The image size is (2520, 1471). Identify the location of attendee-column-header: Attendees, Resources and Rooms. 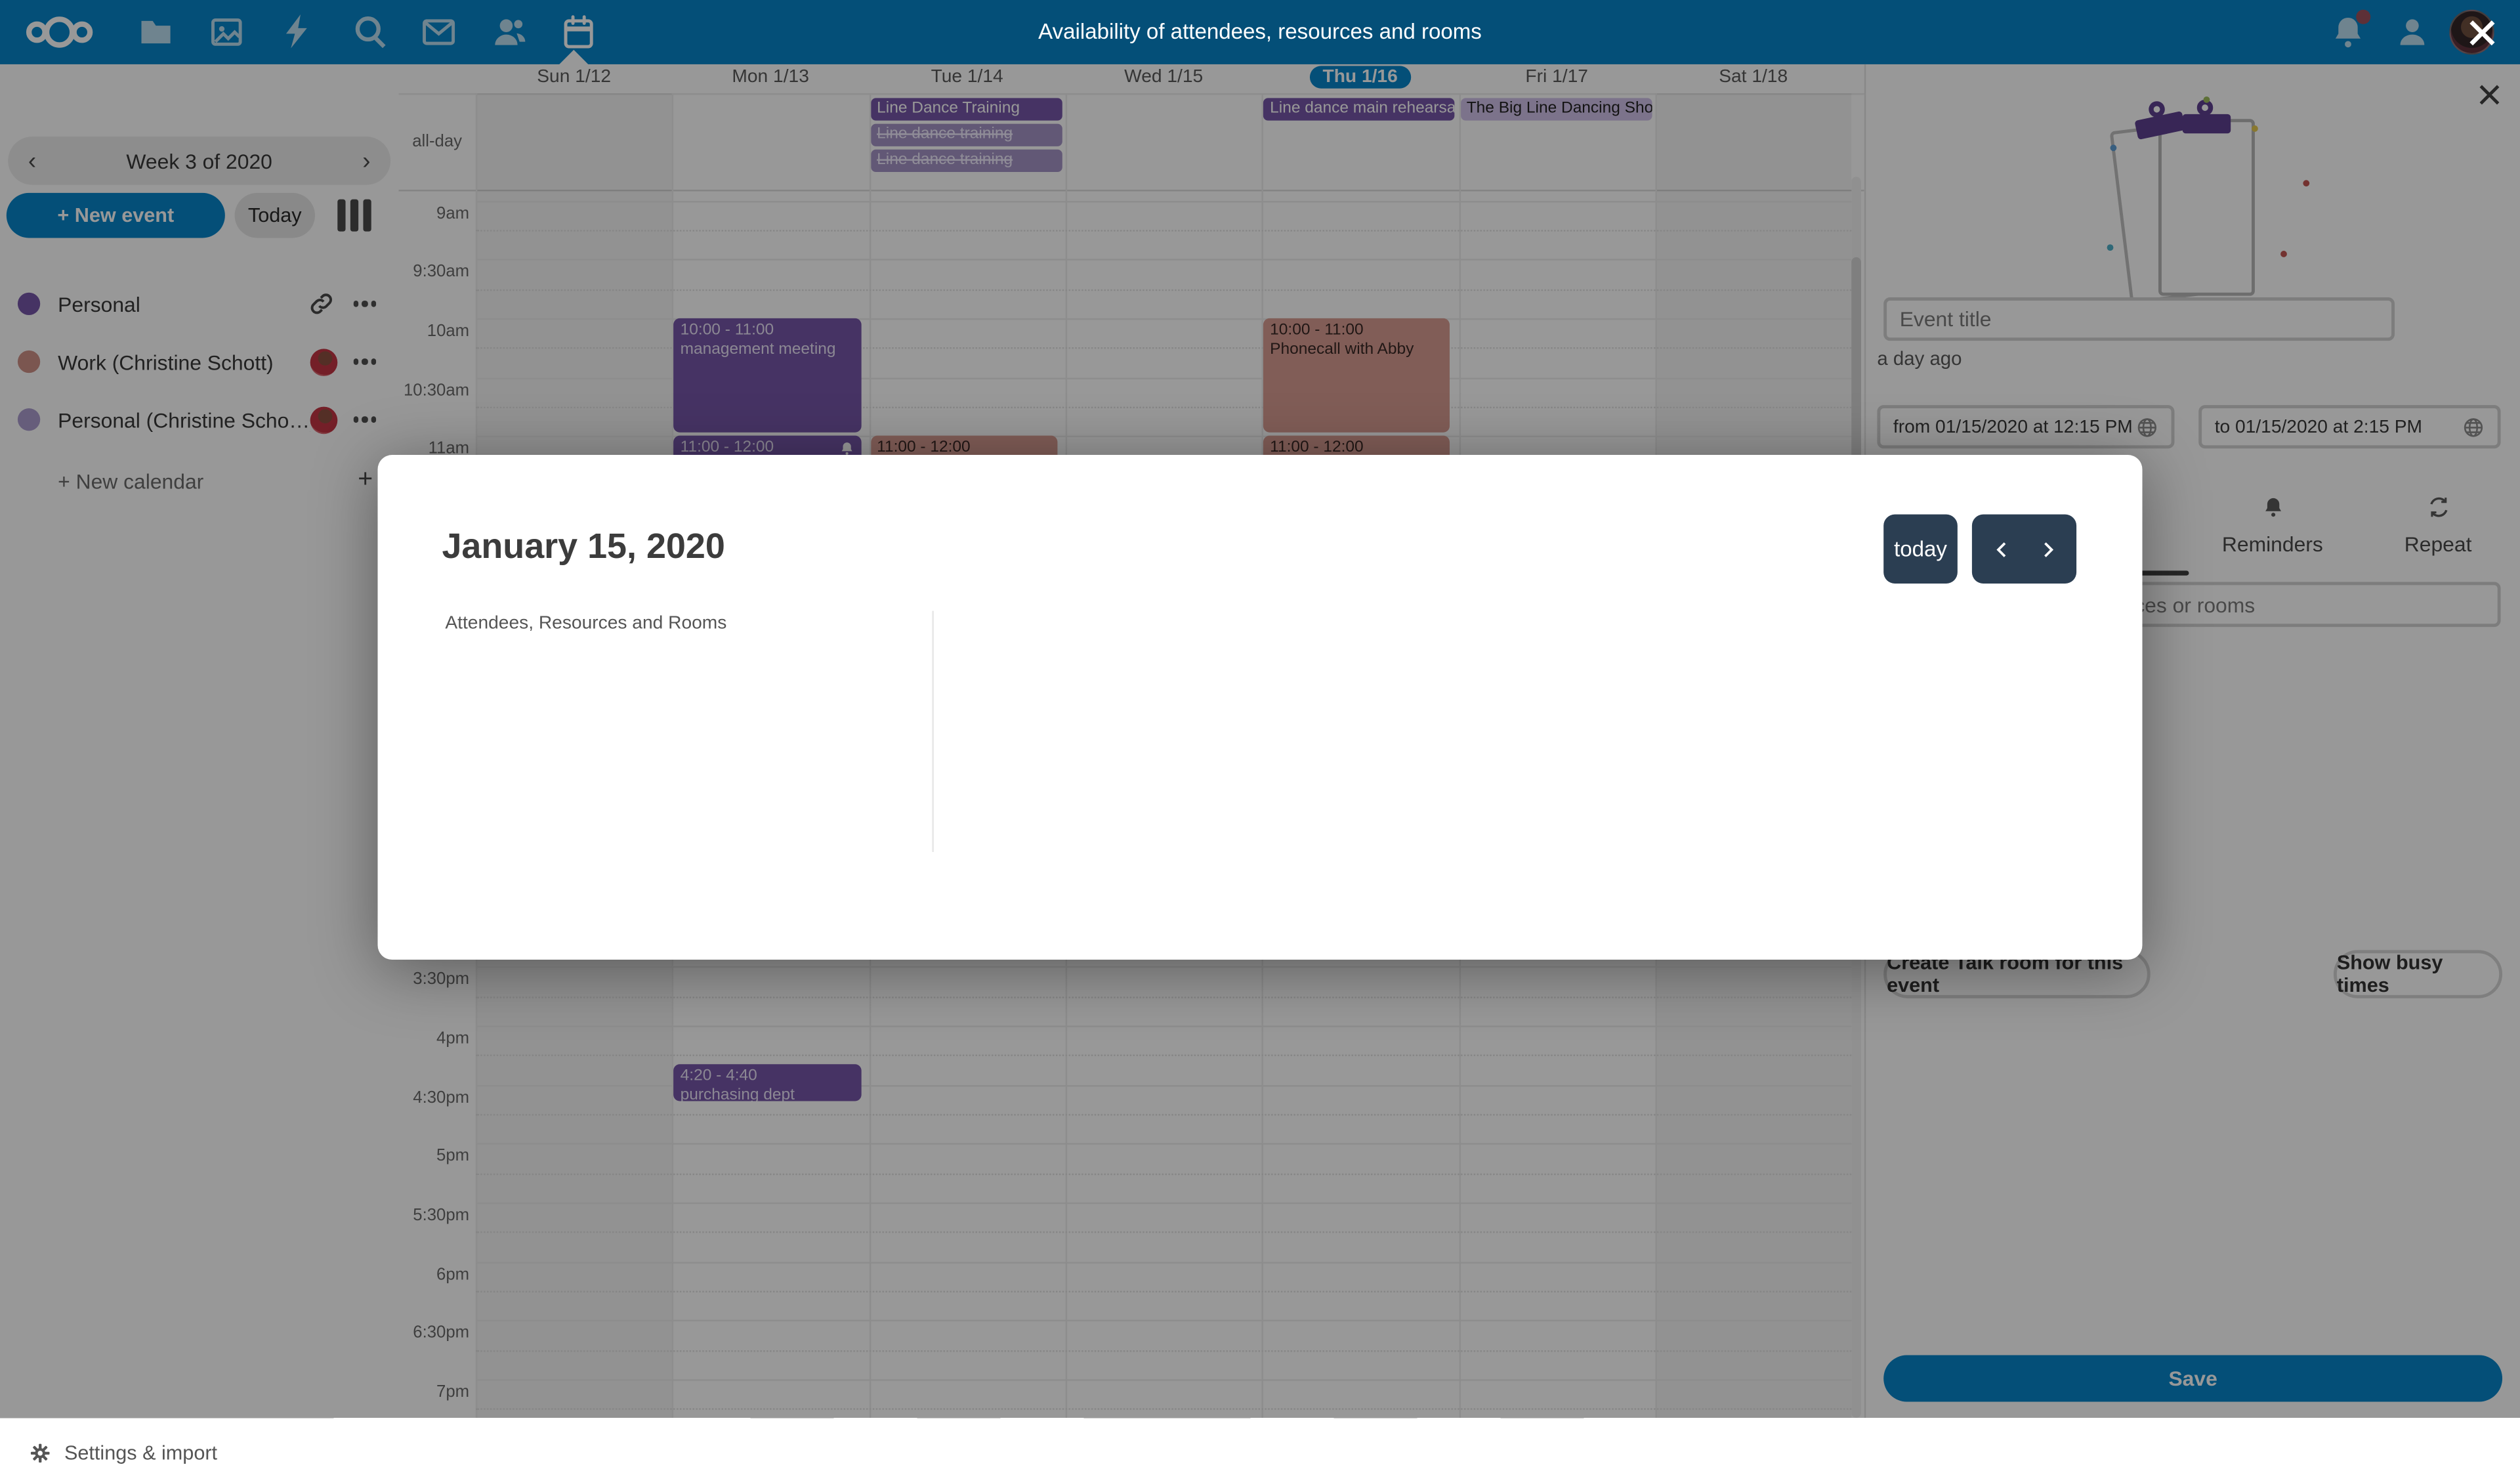
(586, 624).